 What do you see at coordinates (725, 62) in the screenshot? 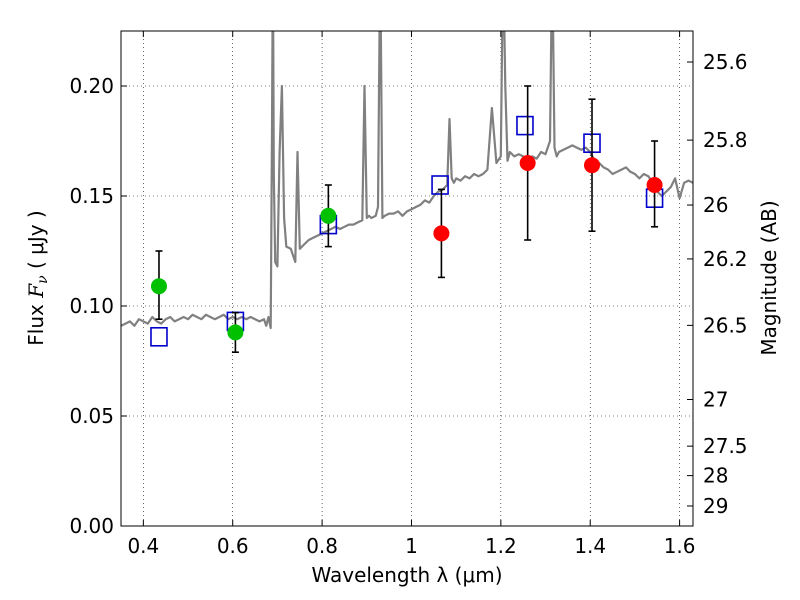
I see `y2-tick-label: 25.6` at bounding box center [725, 62].